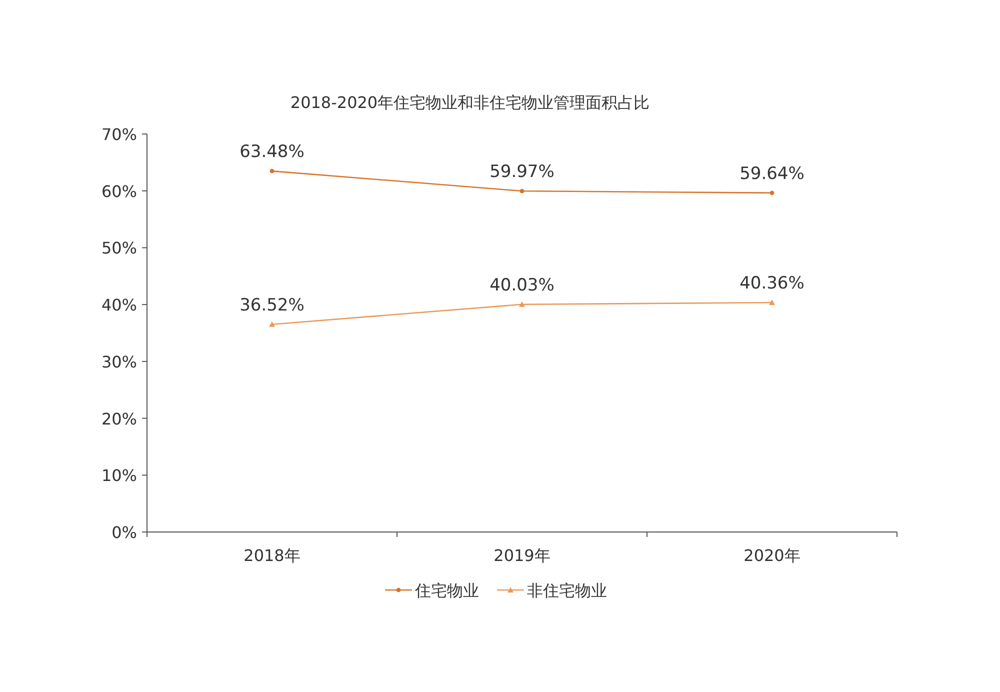  I want to click on legend-text: 住宅物业, so click(447, 590).